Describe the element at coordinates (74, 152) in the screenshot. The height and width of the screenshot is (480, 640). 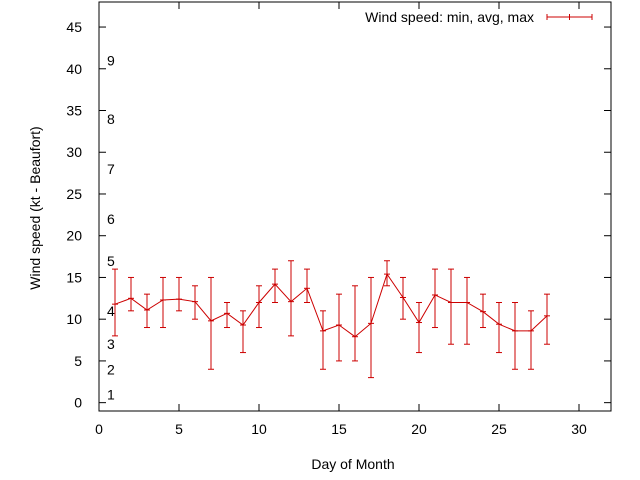
I see `y-tick-label: 30` at that location.